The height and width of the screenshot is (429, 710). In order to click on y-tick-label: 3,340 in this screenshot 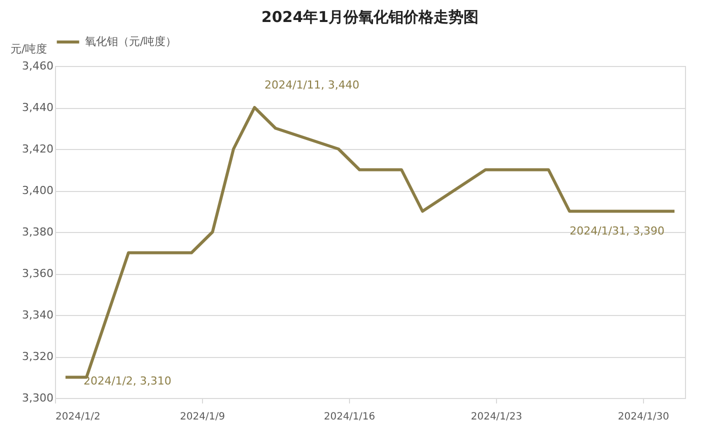, I will do `click(38, 315)`.